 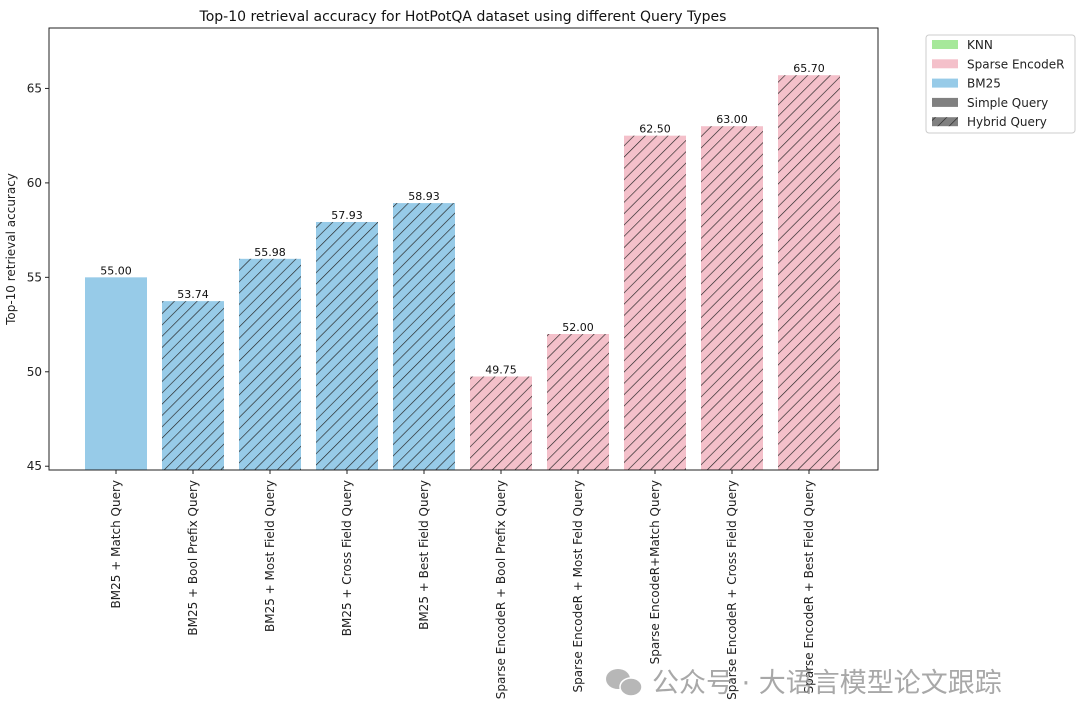 I want to click on y-tick-label: 60, so click(x=34, y=183).